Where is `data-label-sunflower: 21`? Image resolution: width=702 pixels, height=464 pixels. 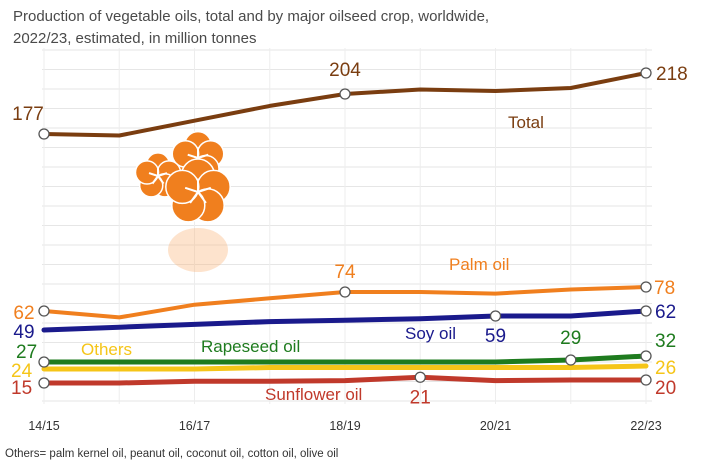
data-label-sunflower: 21 is located at coordinates (420, 397).